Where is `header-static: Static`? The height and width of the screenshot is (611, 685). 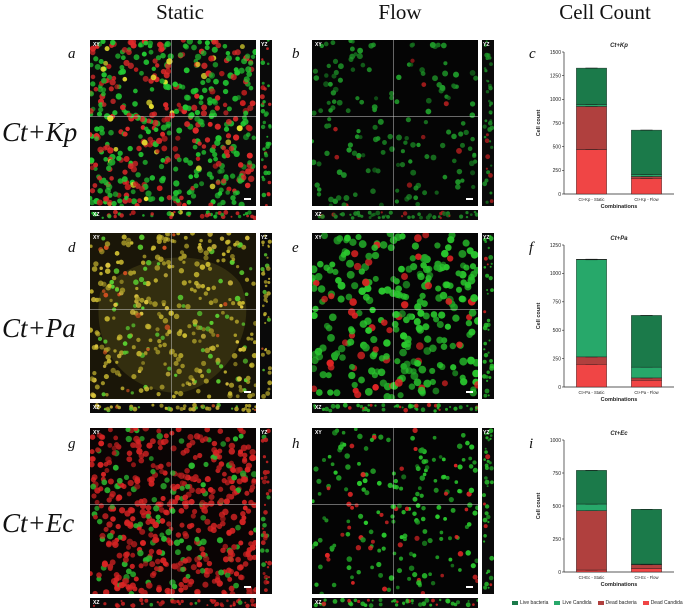
header-static: Static is located at coordinates (180, 12).